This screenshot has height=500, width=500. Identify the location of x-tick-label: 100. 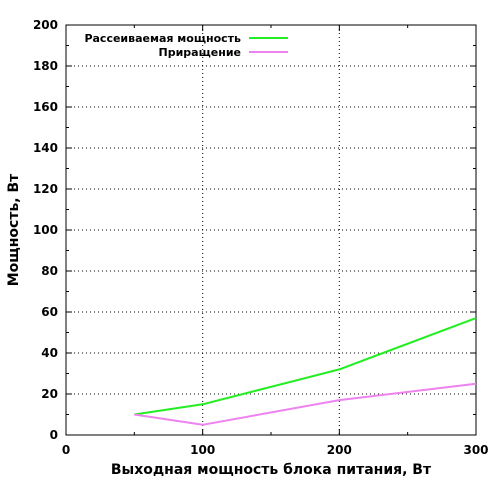
(202, 450).